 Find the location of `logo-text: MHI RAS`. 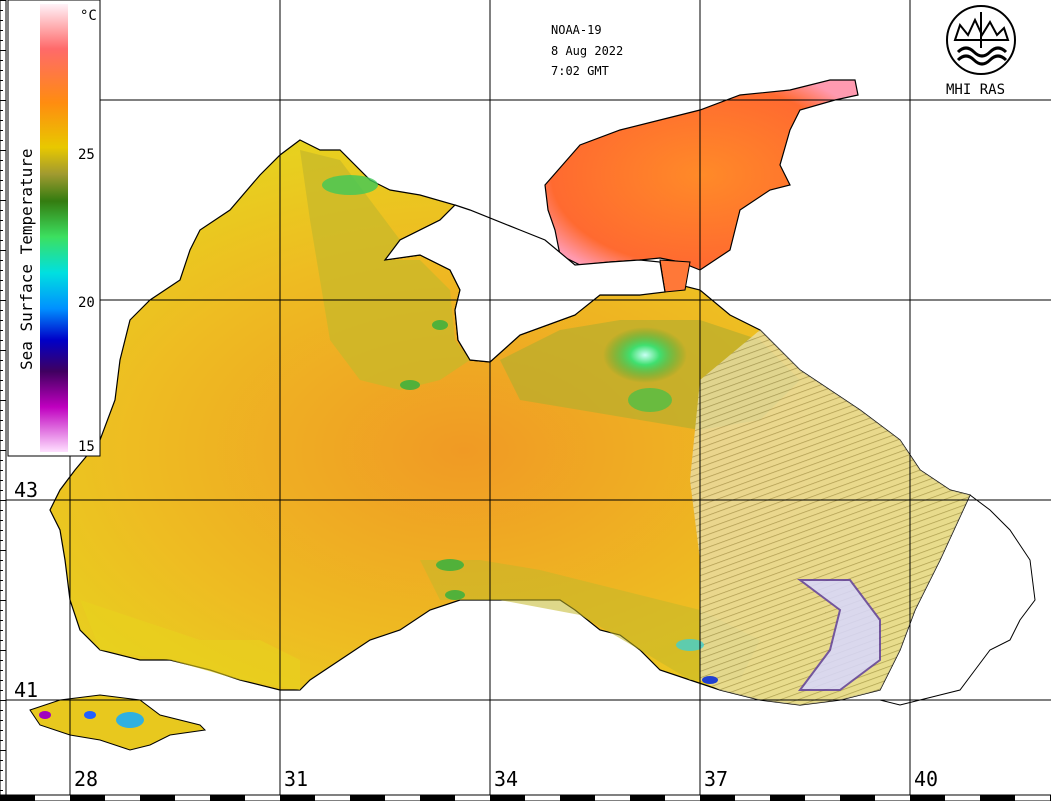

logo-text: MHI RAS is located at coordinates (975, 90).